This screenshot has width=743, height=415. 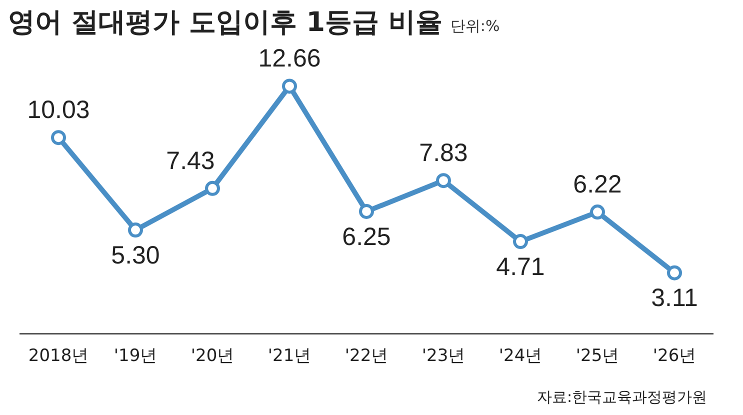 I want to click on chart-subtitle: 단위:%, so click(x=475, y=26).